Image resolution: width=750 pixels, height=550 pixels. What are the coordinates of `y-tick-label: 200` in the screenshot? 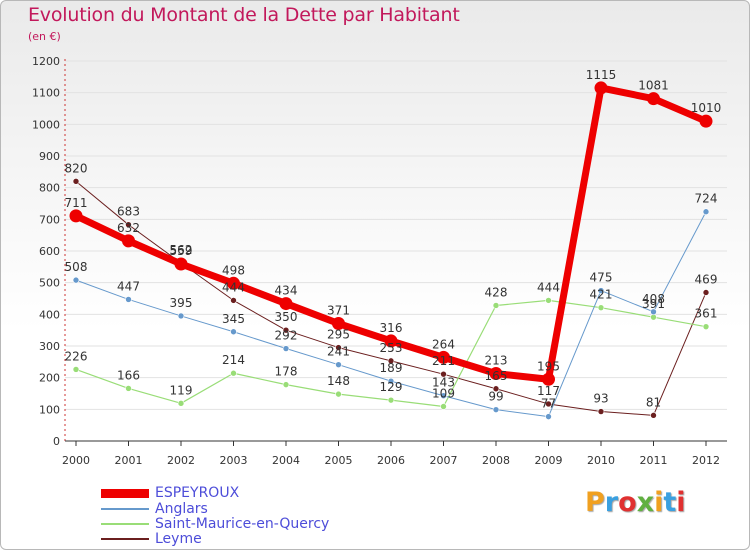 It's located at (49, 378).